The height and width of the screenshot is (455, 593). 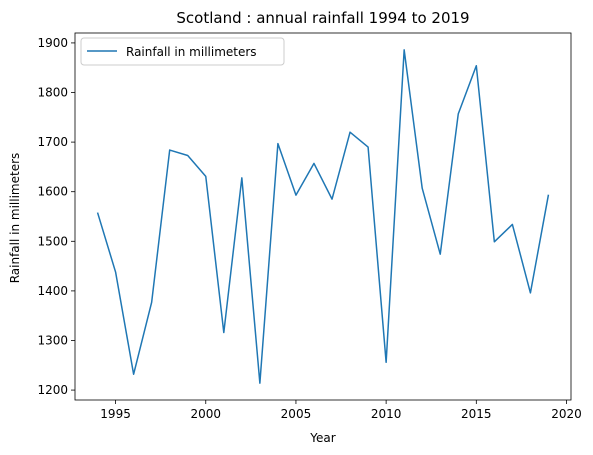 I want to click on x-tick-label: 1995, so click(x=115, y=414).